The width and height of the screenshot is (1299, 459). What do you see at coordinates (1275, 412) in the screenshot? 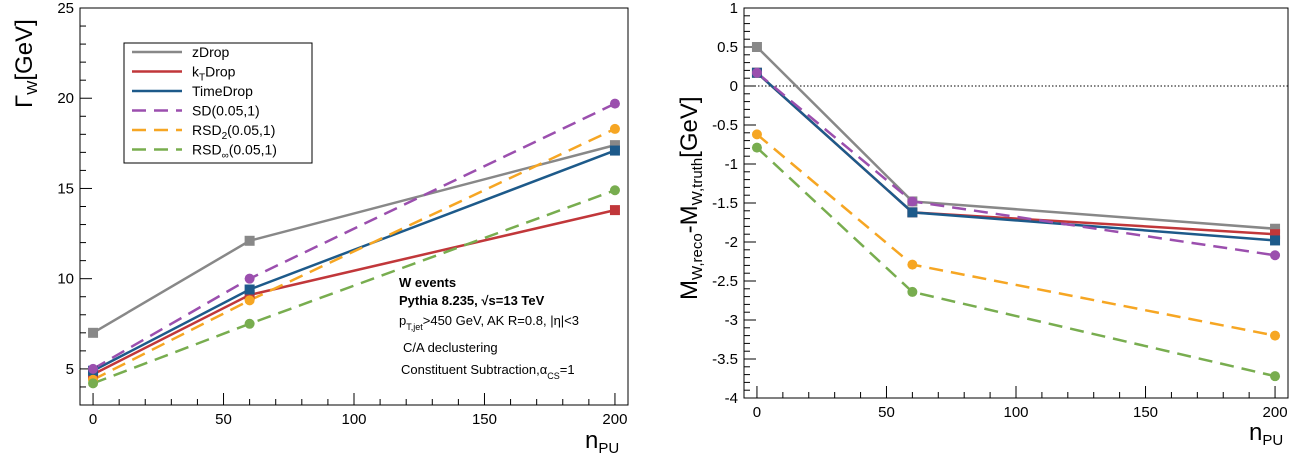
I see `right-x-tick-label: 200` at bounding box center [1275, 412].